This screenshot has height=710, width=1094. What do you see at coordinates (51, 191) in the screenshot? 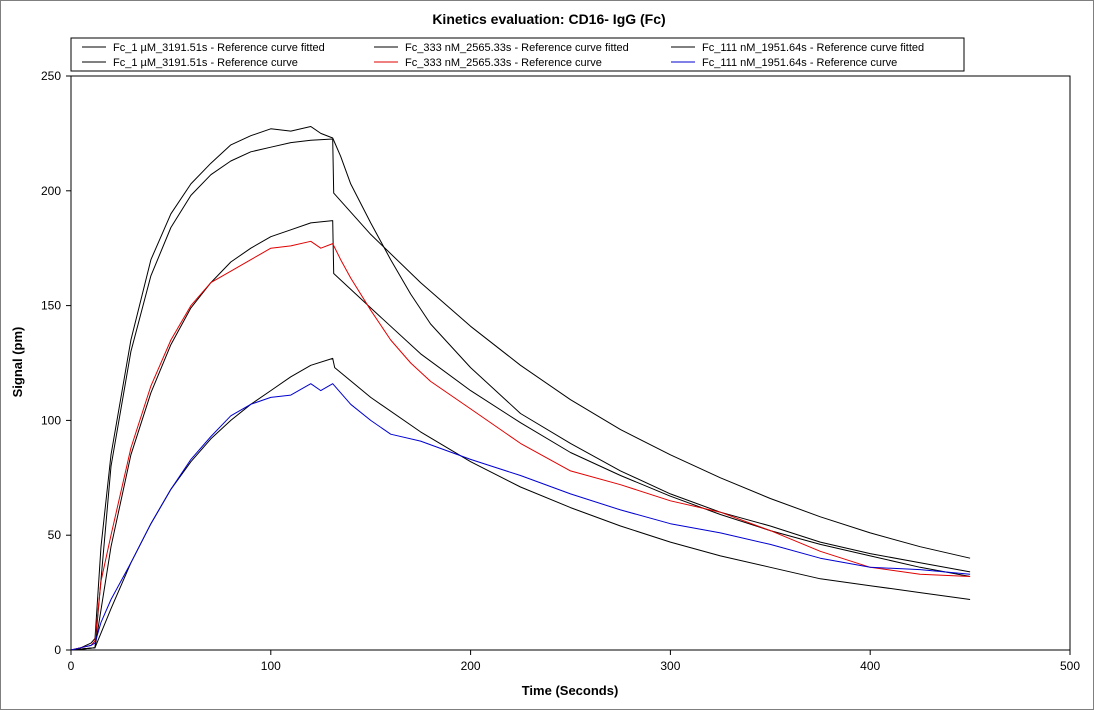
I see `y-tick-label: 200` at bounding box center [51, 191].